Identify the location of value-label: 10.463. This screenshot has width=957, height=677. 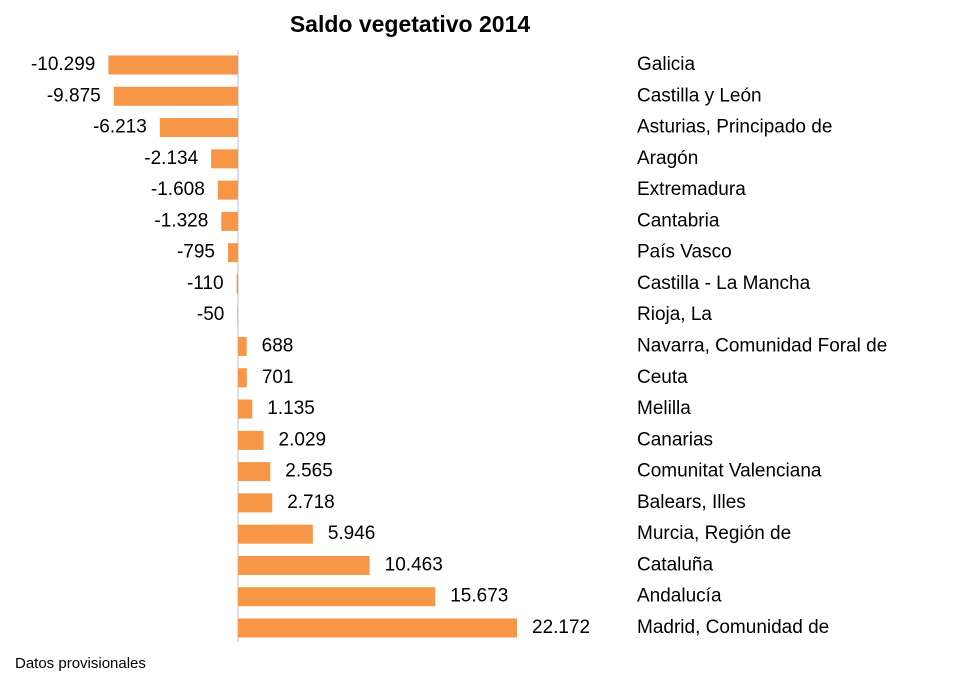
(414, 564).